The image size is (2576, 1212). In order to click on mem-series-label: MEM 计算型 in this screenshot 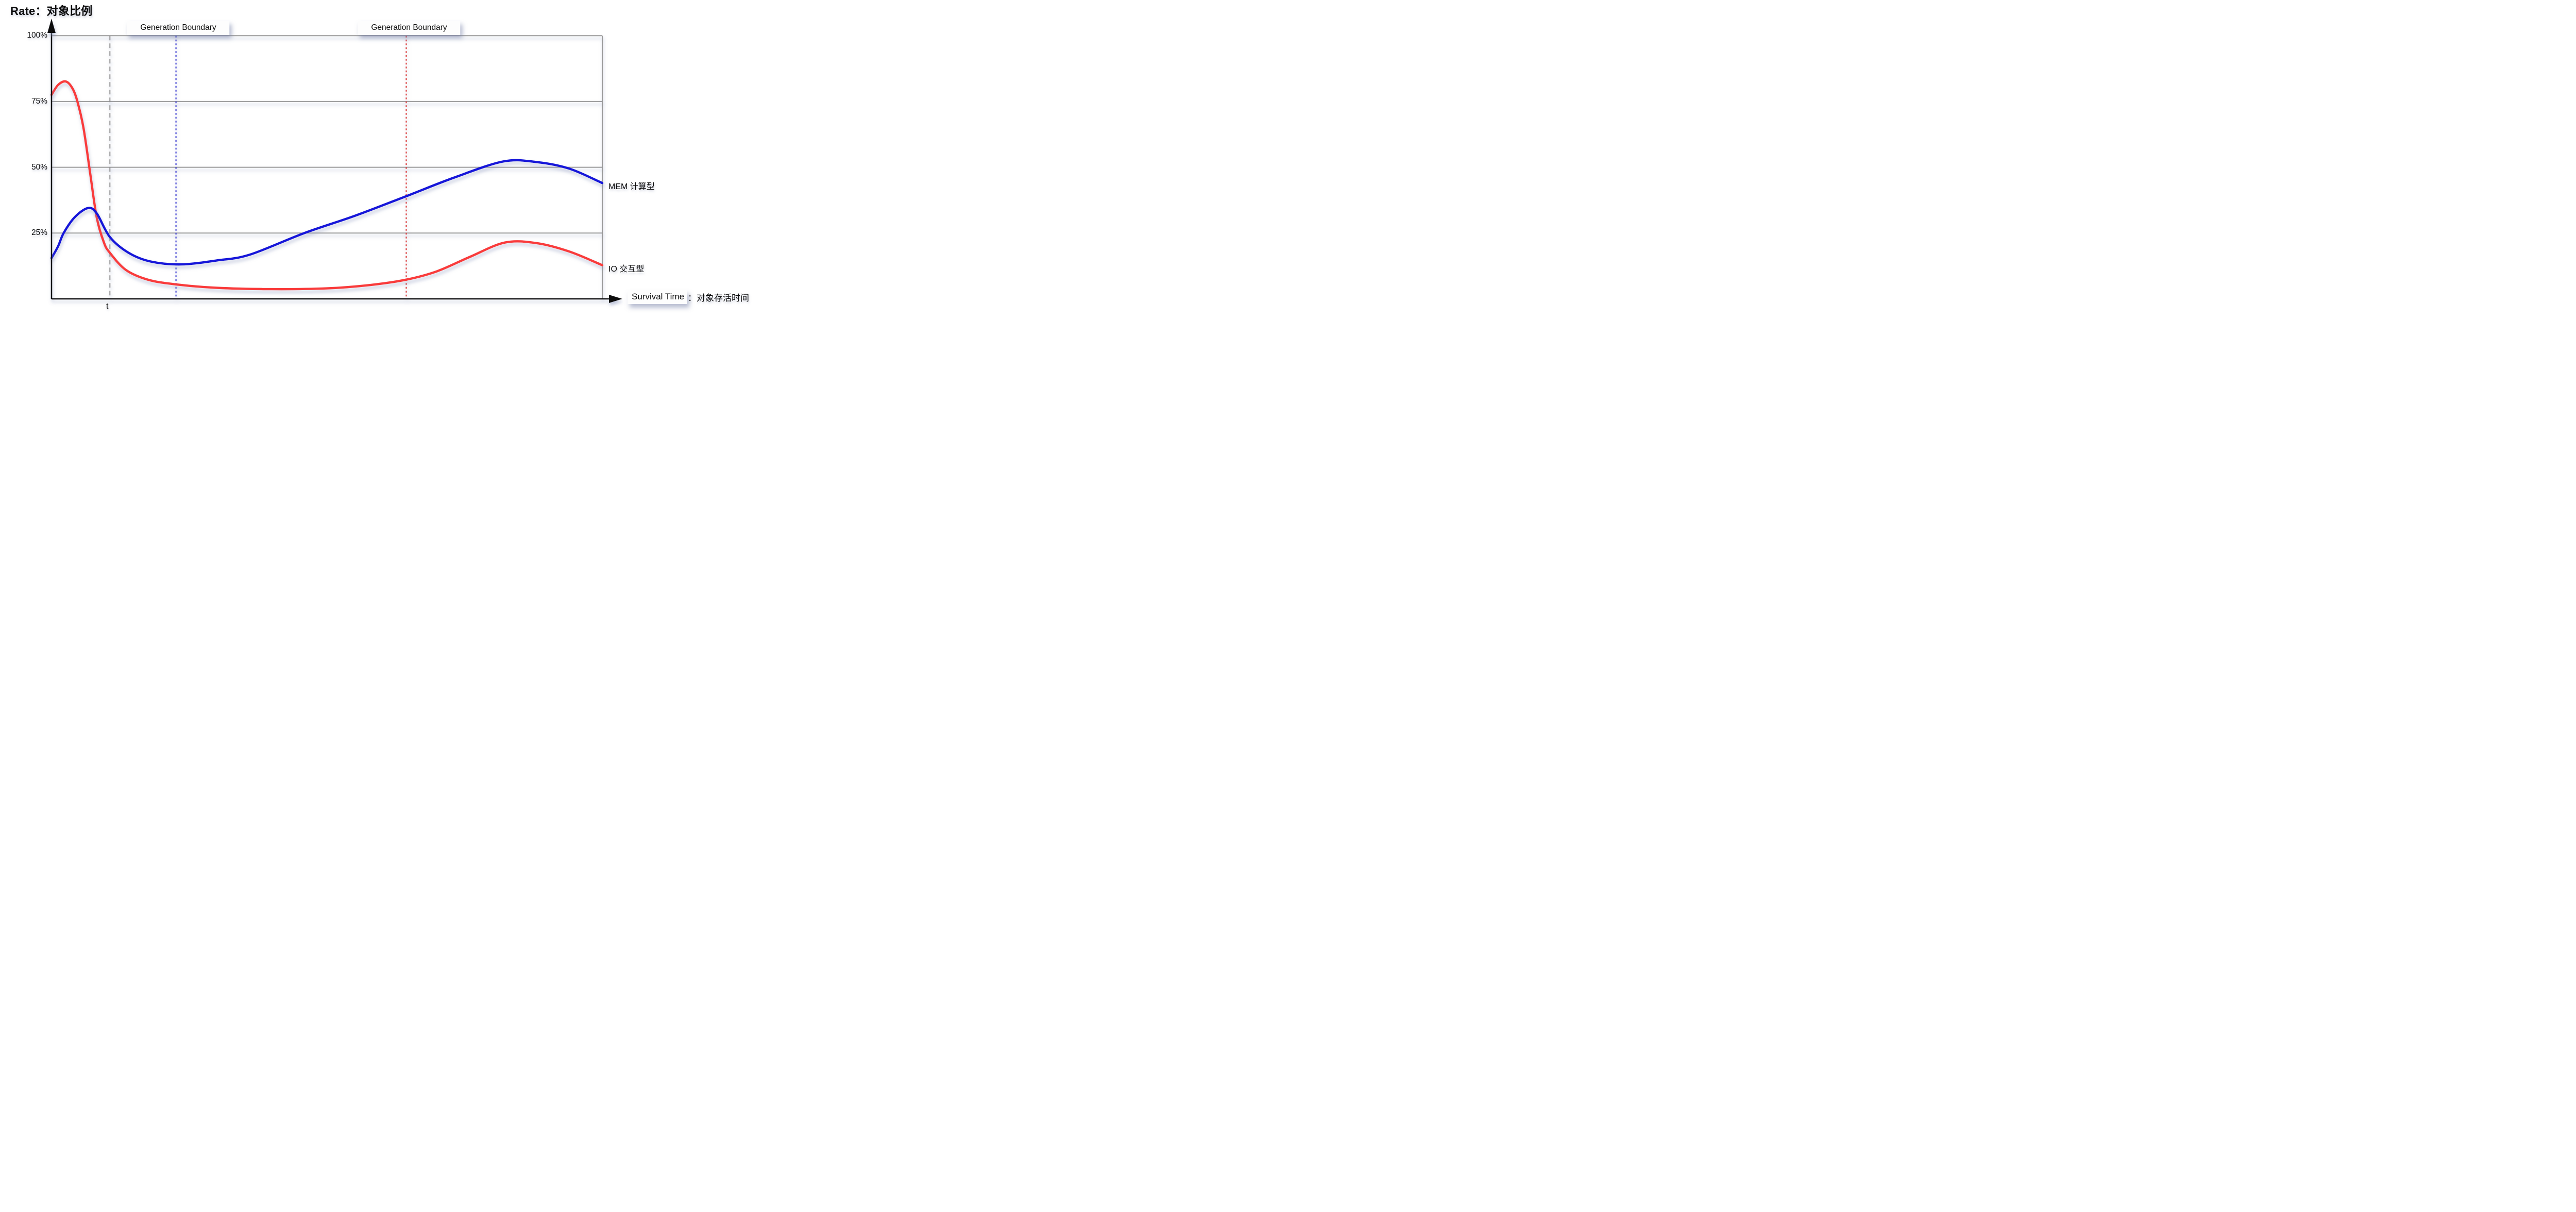, I will do `click(631, 186)`.